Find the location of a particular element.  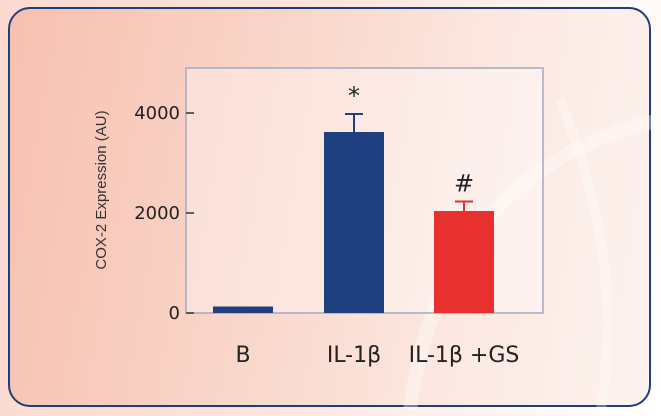

significance-annotation: * is located at coordinates (354, 96).